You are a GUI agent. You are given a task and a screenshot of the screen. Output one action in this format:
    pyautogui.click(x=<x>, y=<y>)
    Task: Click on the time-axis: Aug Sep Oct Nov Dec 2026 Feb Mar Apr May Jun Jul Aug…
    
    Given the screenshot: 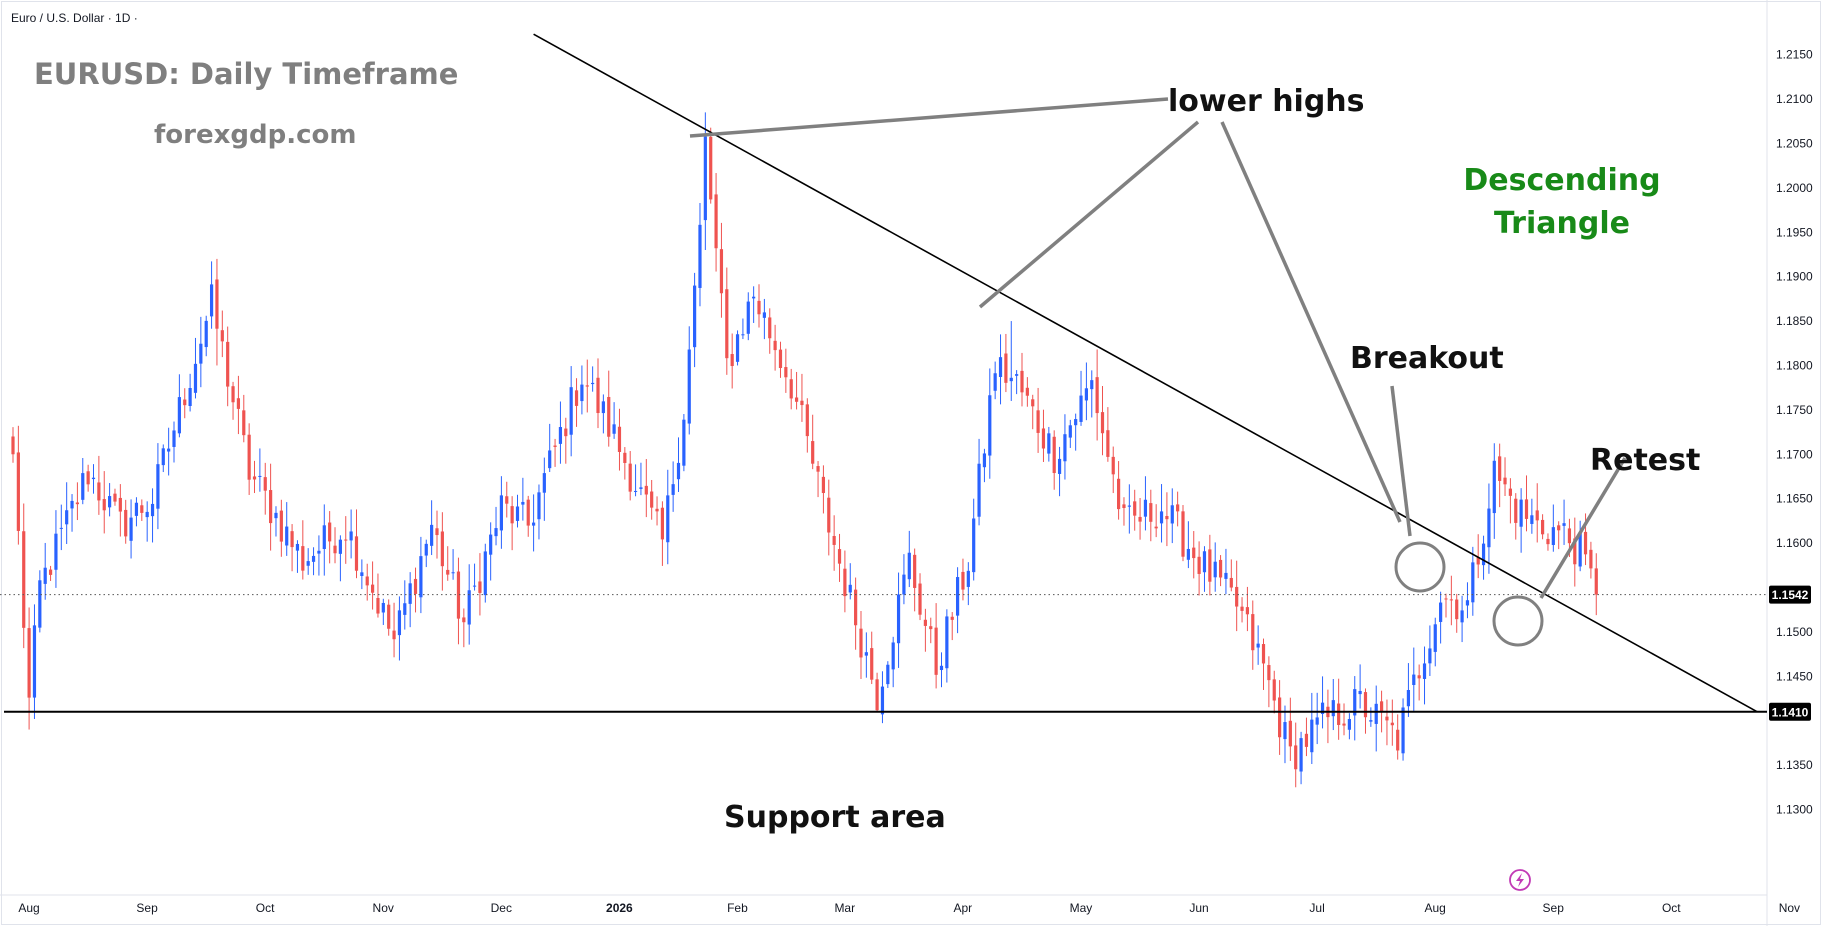 What is the action you would take?
    pyautogui.click(x=909, y=908)
    